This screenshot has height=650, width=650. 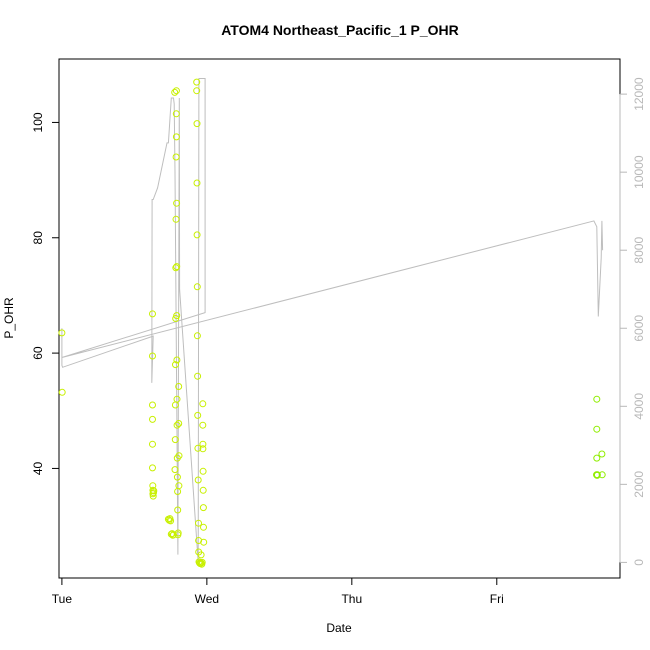 I want to click on right-axis-tick-label: 2000, so click(x=639, y=484).